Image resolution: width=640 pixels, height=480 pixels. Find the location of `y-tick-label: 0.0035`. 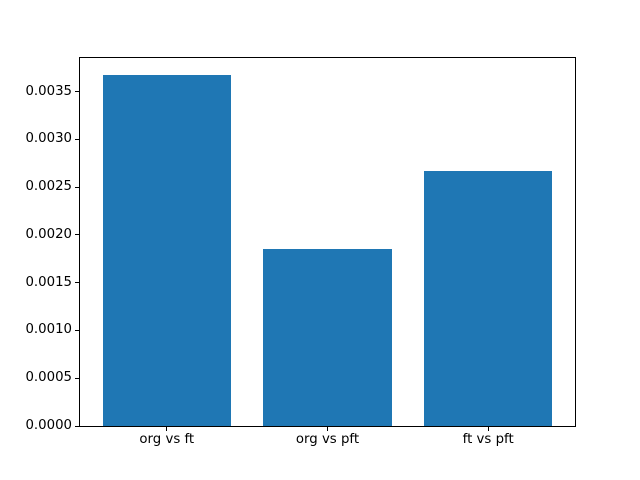

y-tick-label: 0.0035 is located at coordinates (48, 91).